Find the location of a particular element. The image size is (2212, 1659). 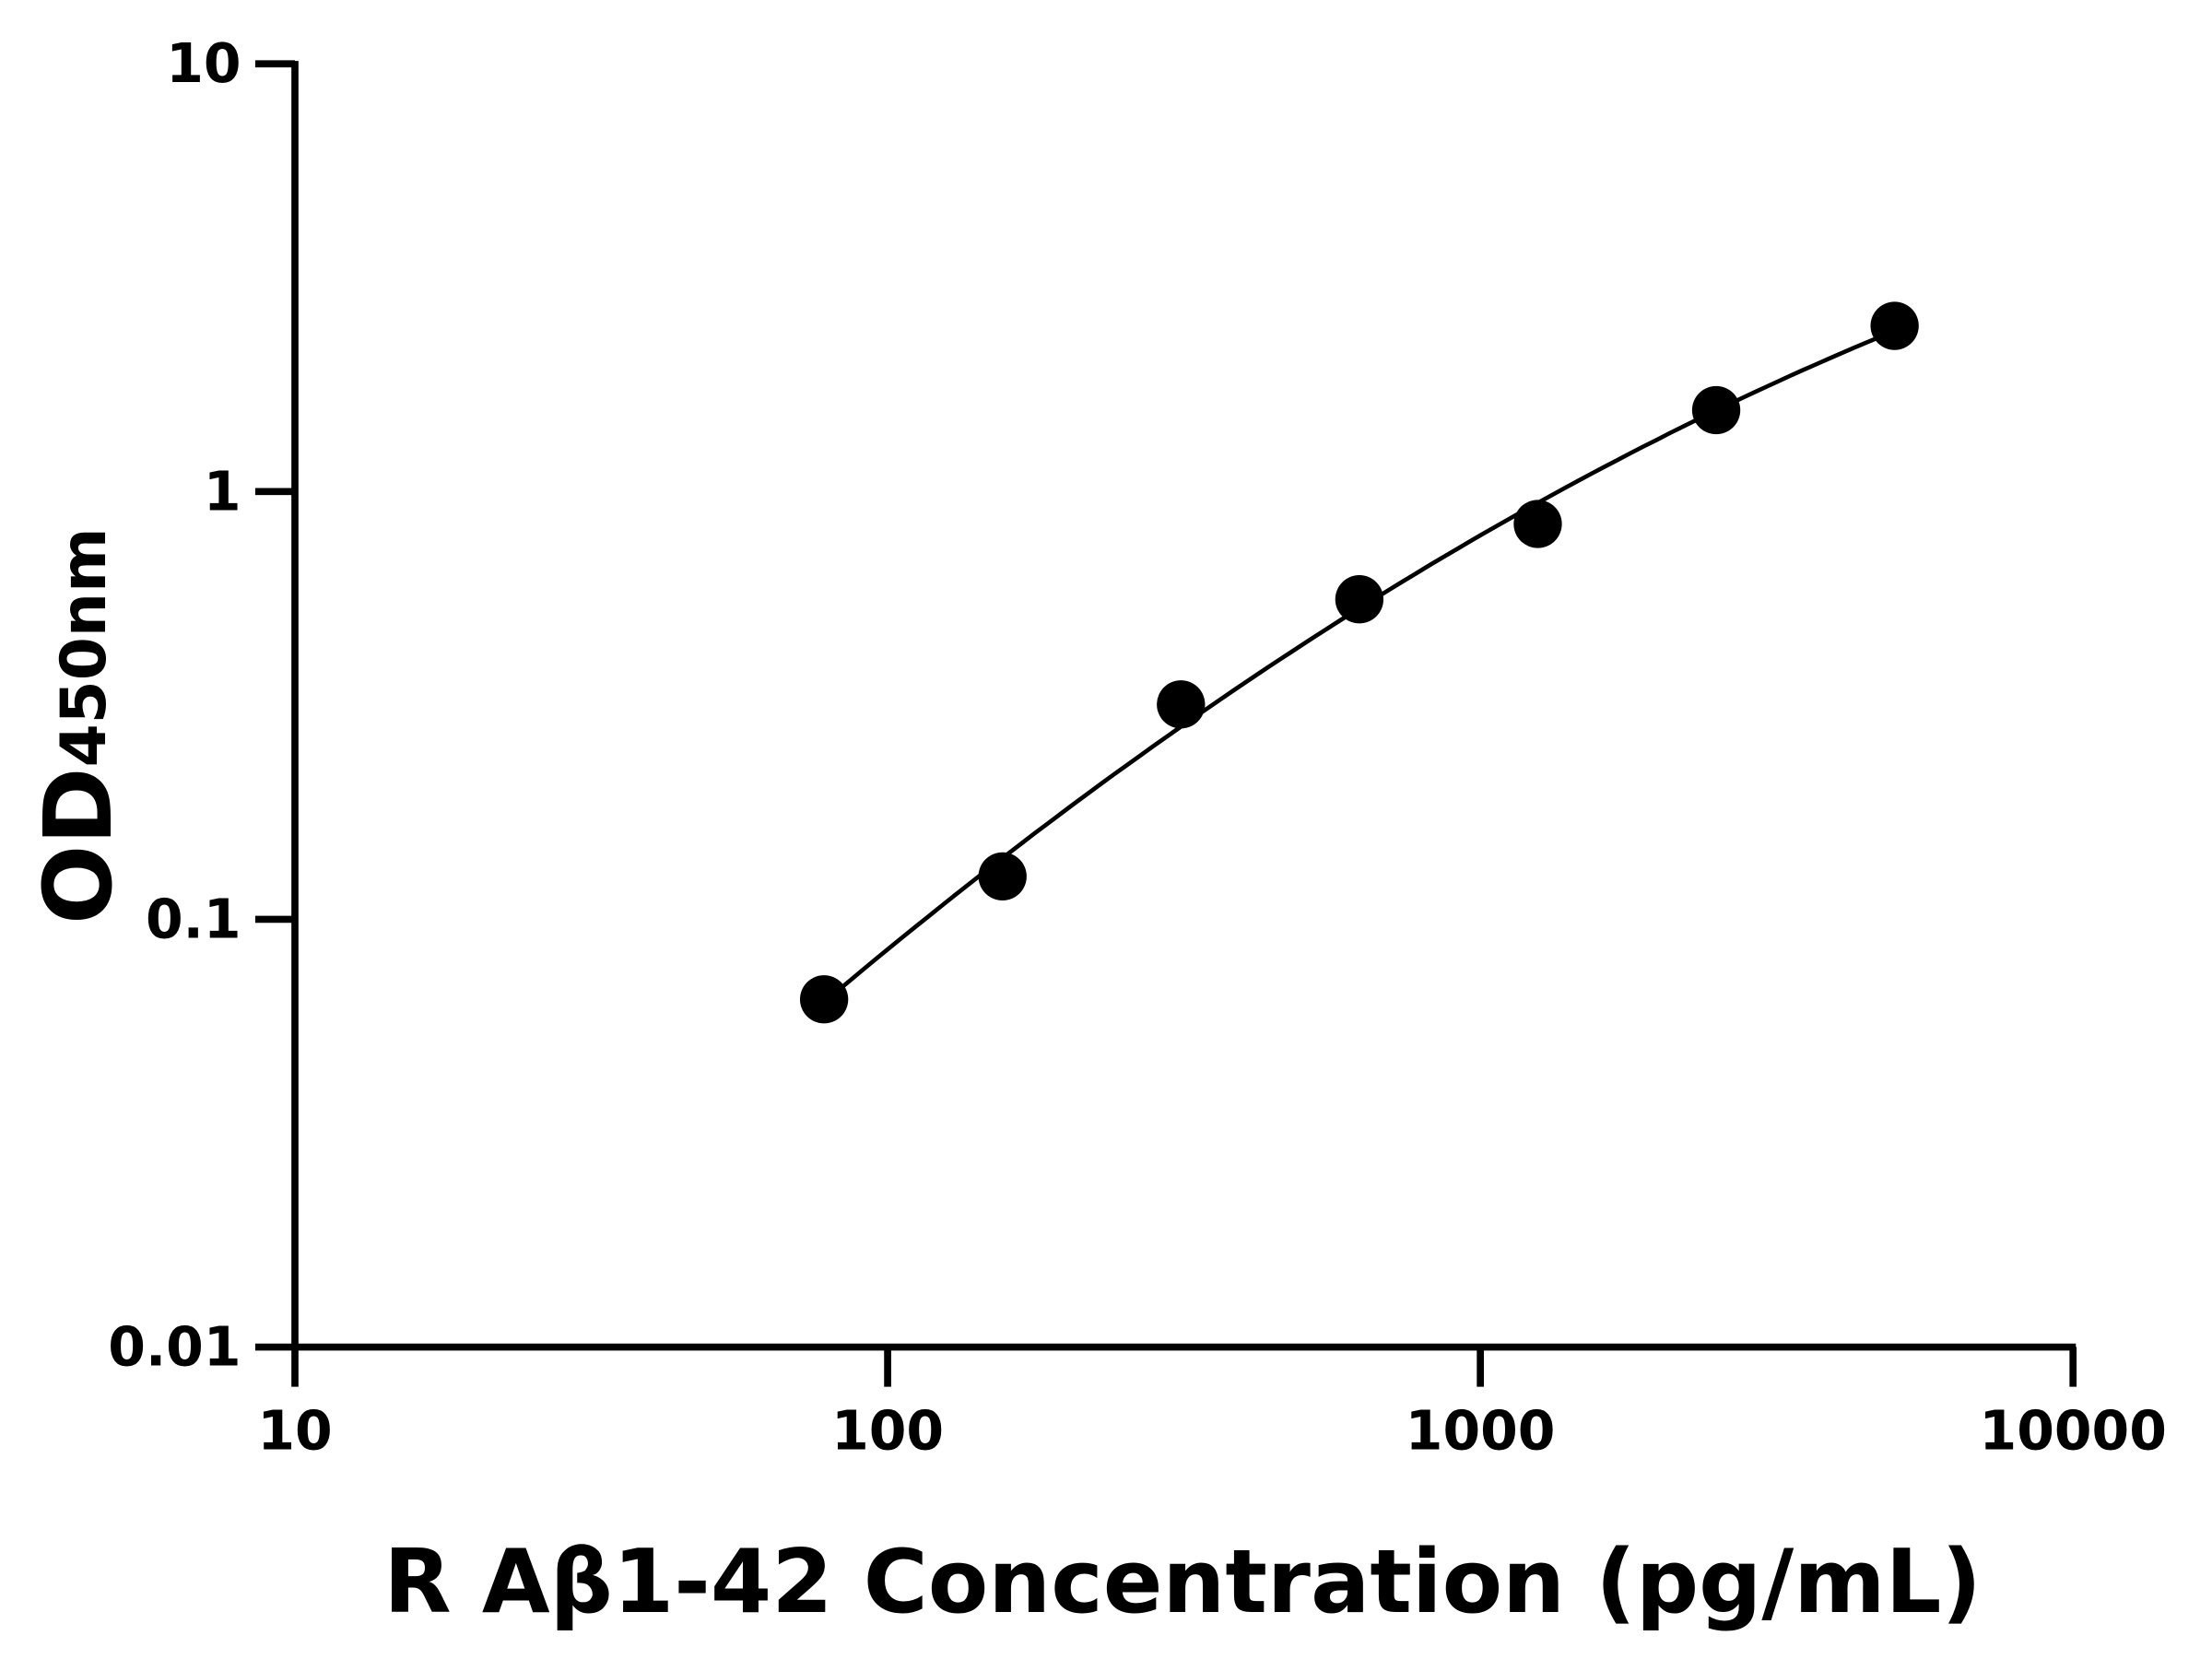

x-tick-label: 100 is located at coordinates (887, 1430).